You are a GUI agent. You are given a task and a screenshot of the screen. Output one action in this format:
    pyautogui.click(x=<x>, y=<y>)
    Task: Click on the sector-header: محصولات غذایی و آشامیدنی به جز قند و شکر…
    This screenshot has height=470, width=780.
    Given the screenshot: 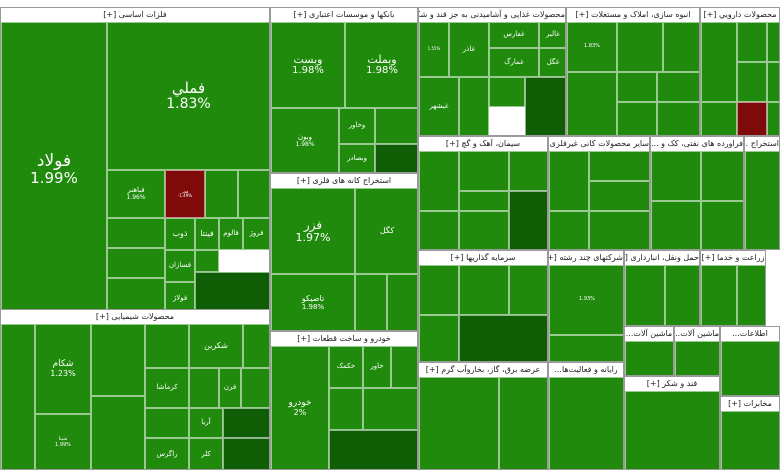 What is the action you would take?
    pyautogui.click(x=492, y=15)
    